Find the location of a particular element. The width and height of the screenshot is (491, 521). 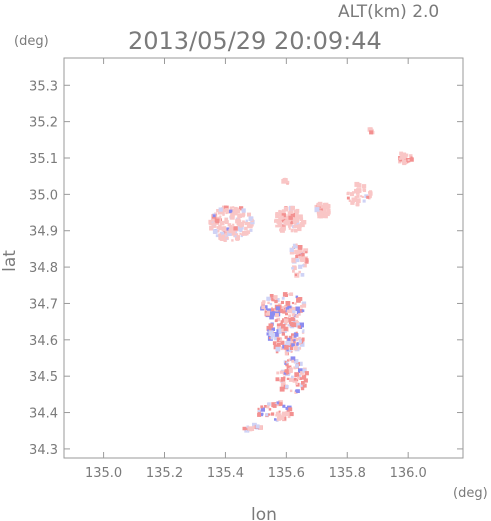

y-tick-label: 35.1 is located at coordinates (43, 159).